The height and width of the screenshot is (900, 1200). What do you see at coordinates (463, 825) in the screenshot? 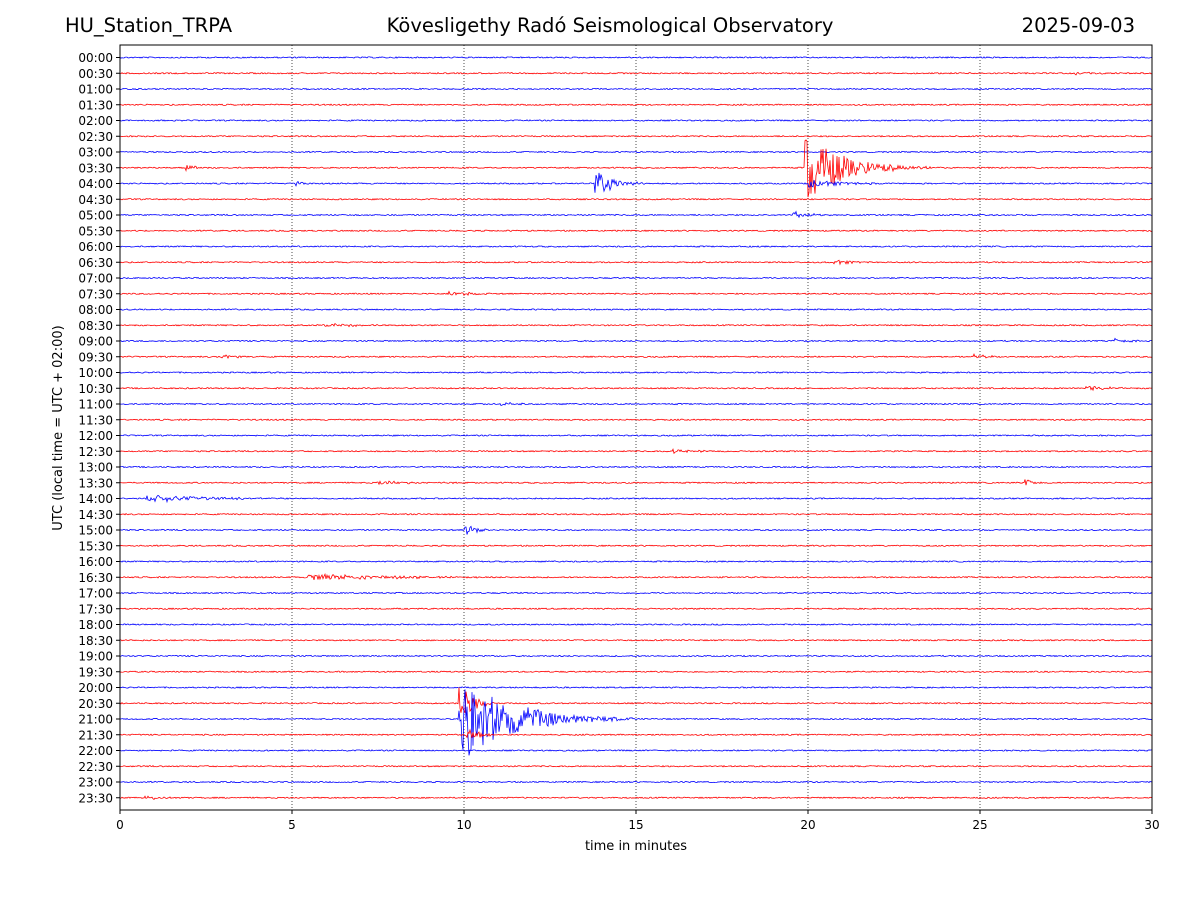
I see `x-tick-label: 10` at bounding box center [463, 825].